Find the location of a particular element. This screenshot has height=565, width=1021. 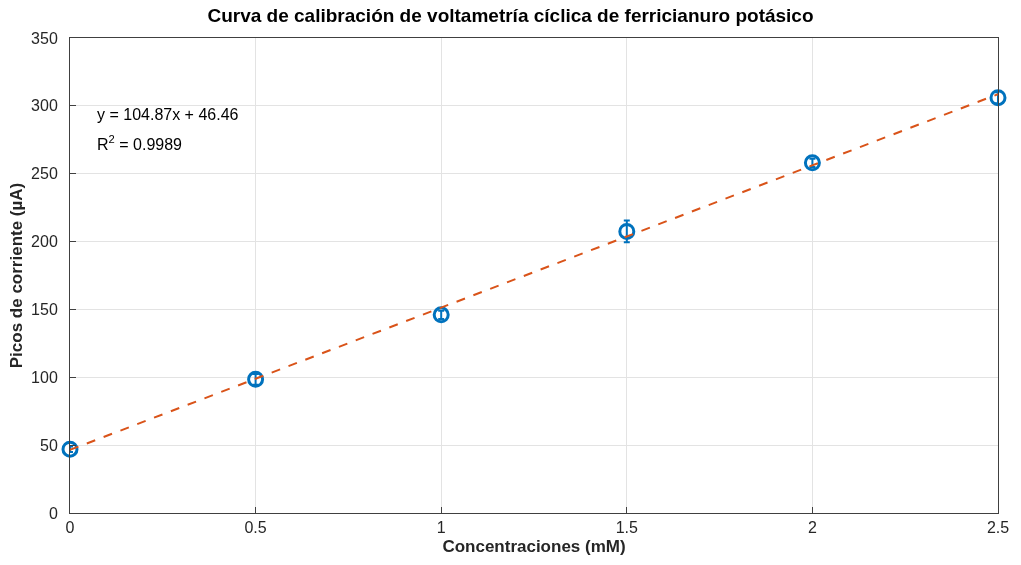

y-tick-label: 350 is located at coordinates (44, 38).